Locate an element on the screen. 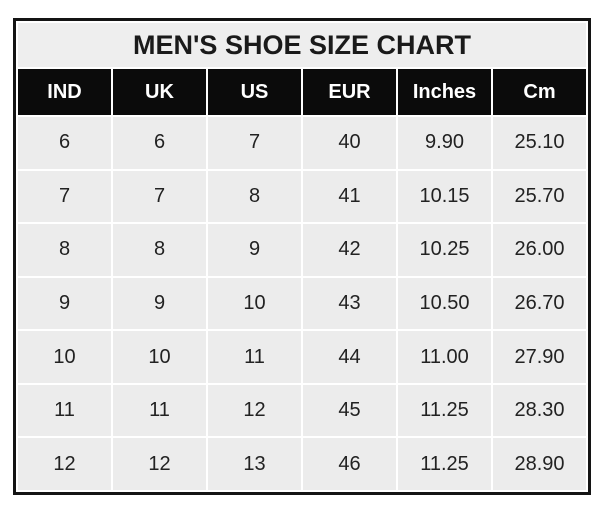 The width and height of the screenshot is (605, 521). table-cell: 10.15 is located at coordinates (444, 196).